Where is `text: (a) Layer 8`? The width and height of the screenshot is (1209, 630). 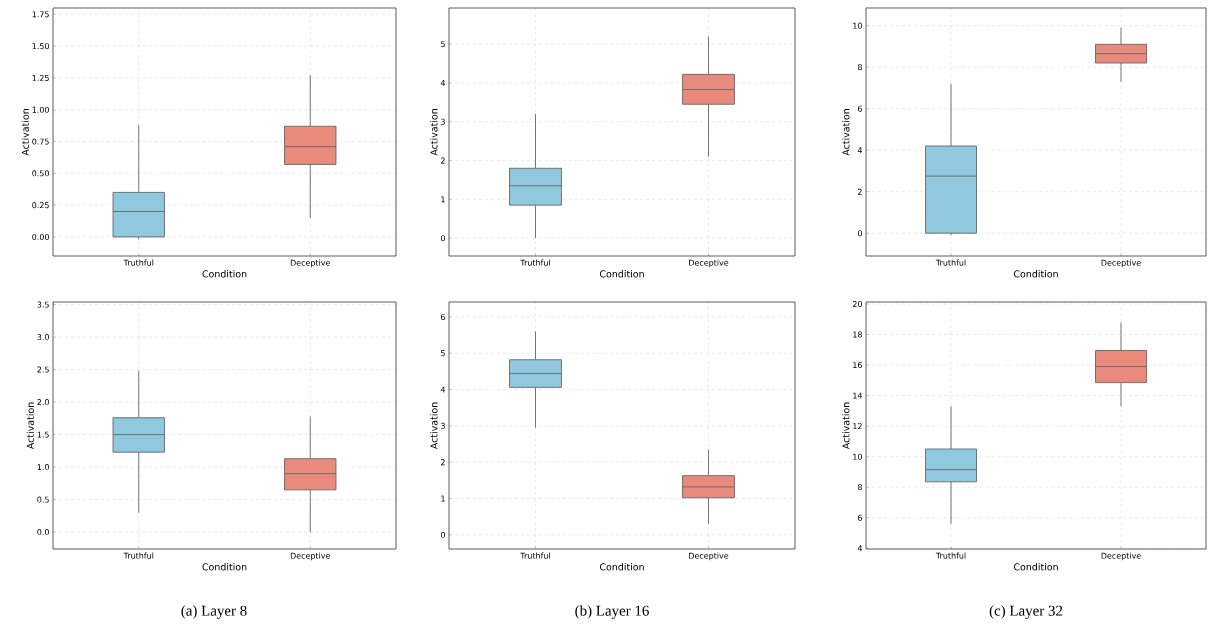
text: (a) Layer 8 is located at coordinates (214, 612).